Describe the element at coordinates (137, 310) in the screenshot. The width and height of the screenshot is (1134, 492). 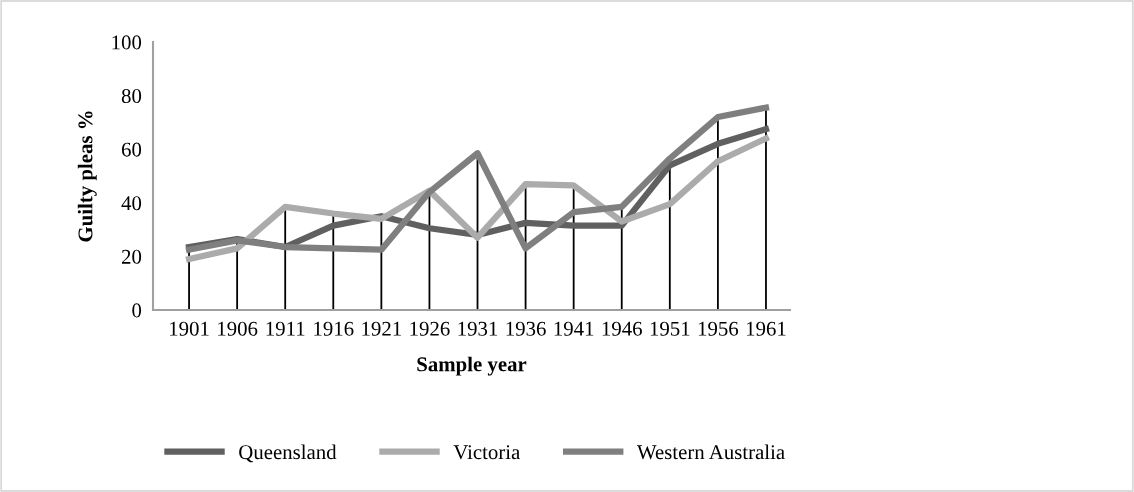
I see `y-tick-label: 0` at that location.